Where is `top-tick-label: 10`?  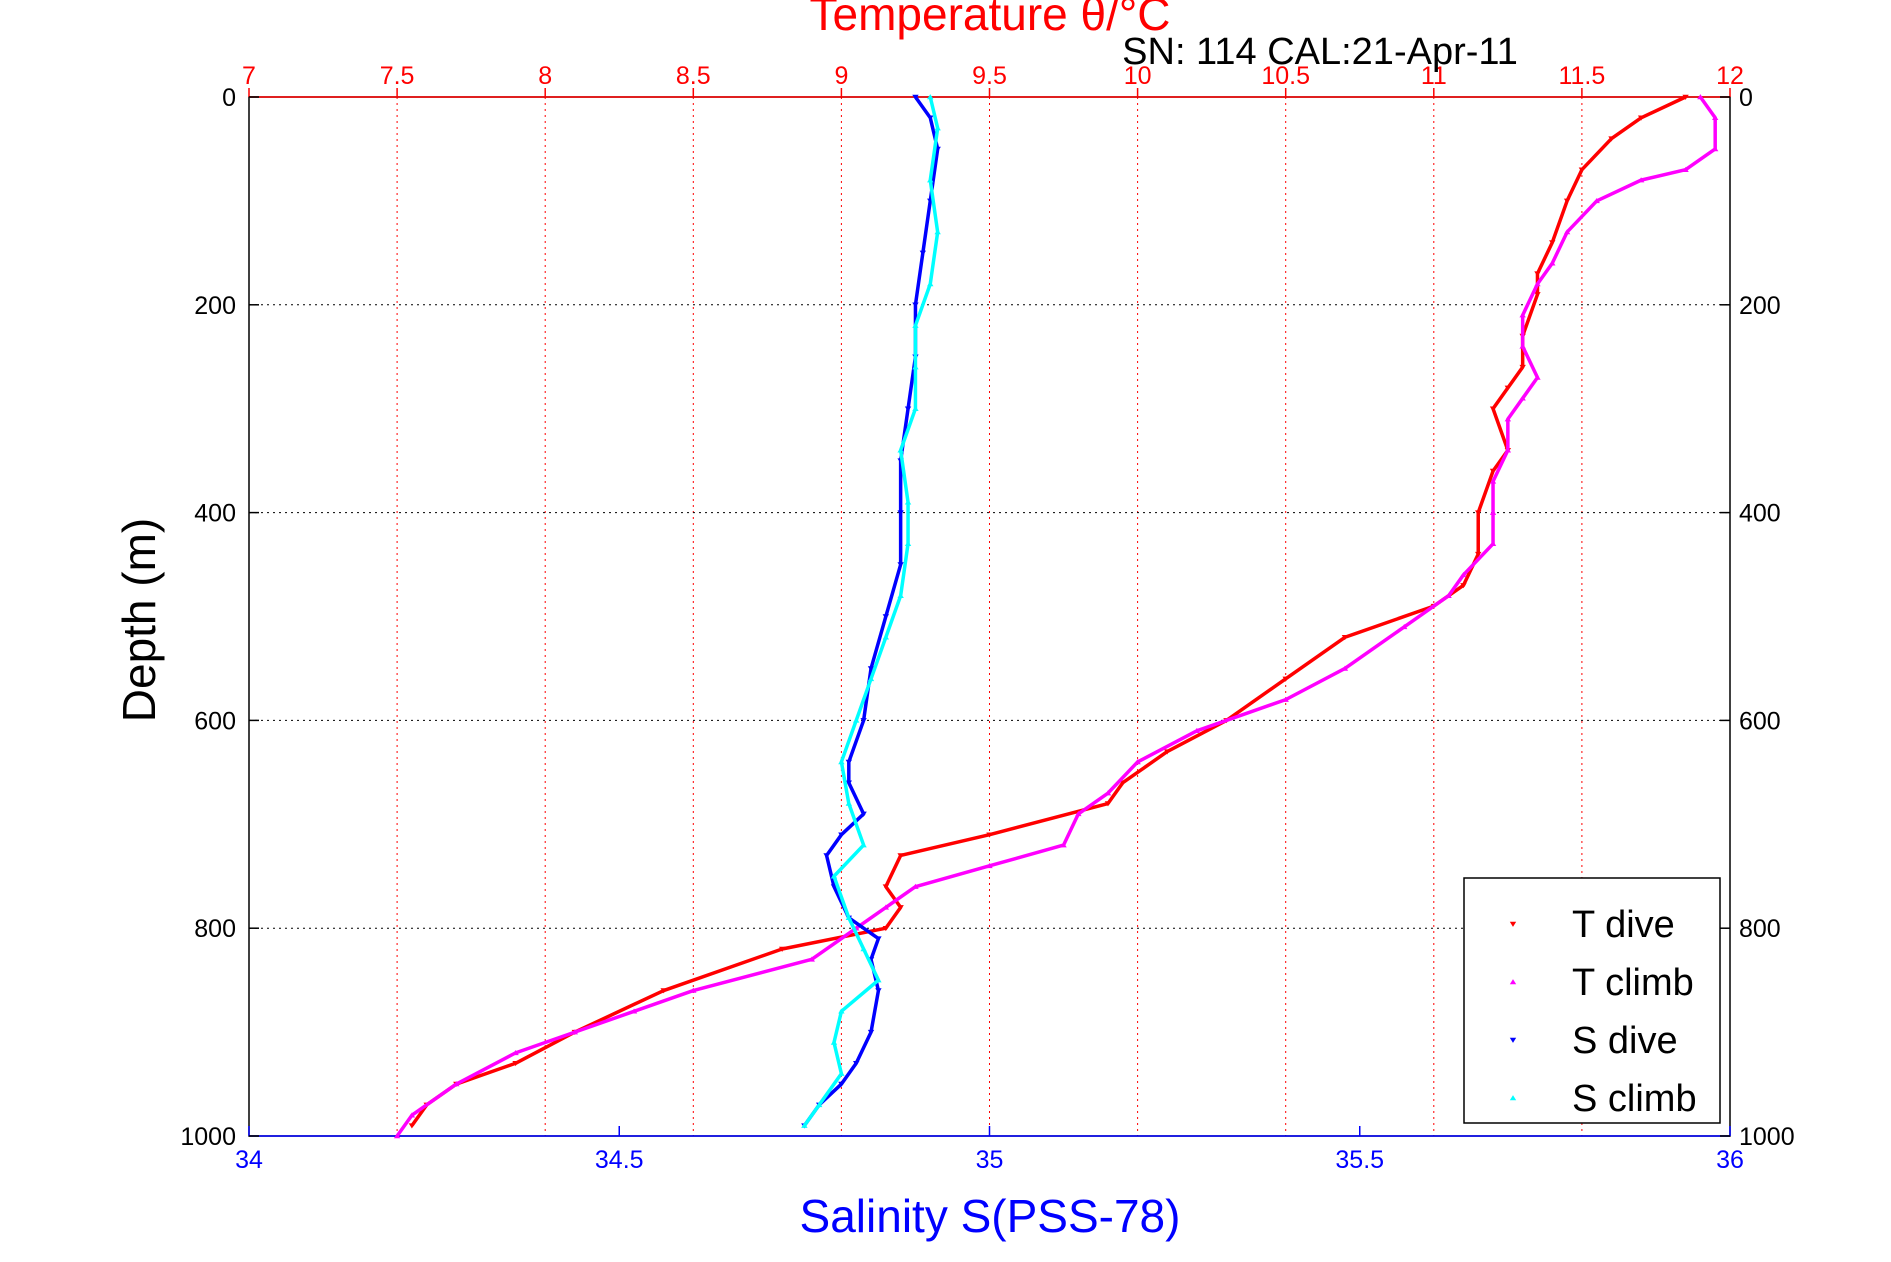
top-tick-label: 10 is located at coordinates (1138, 76).